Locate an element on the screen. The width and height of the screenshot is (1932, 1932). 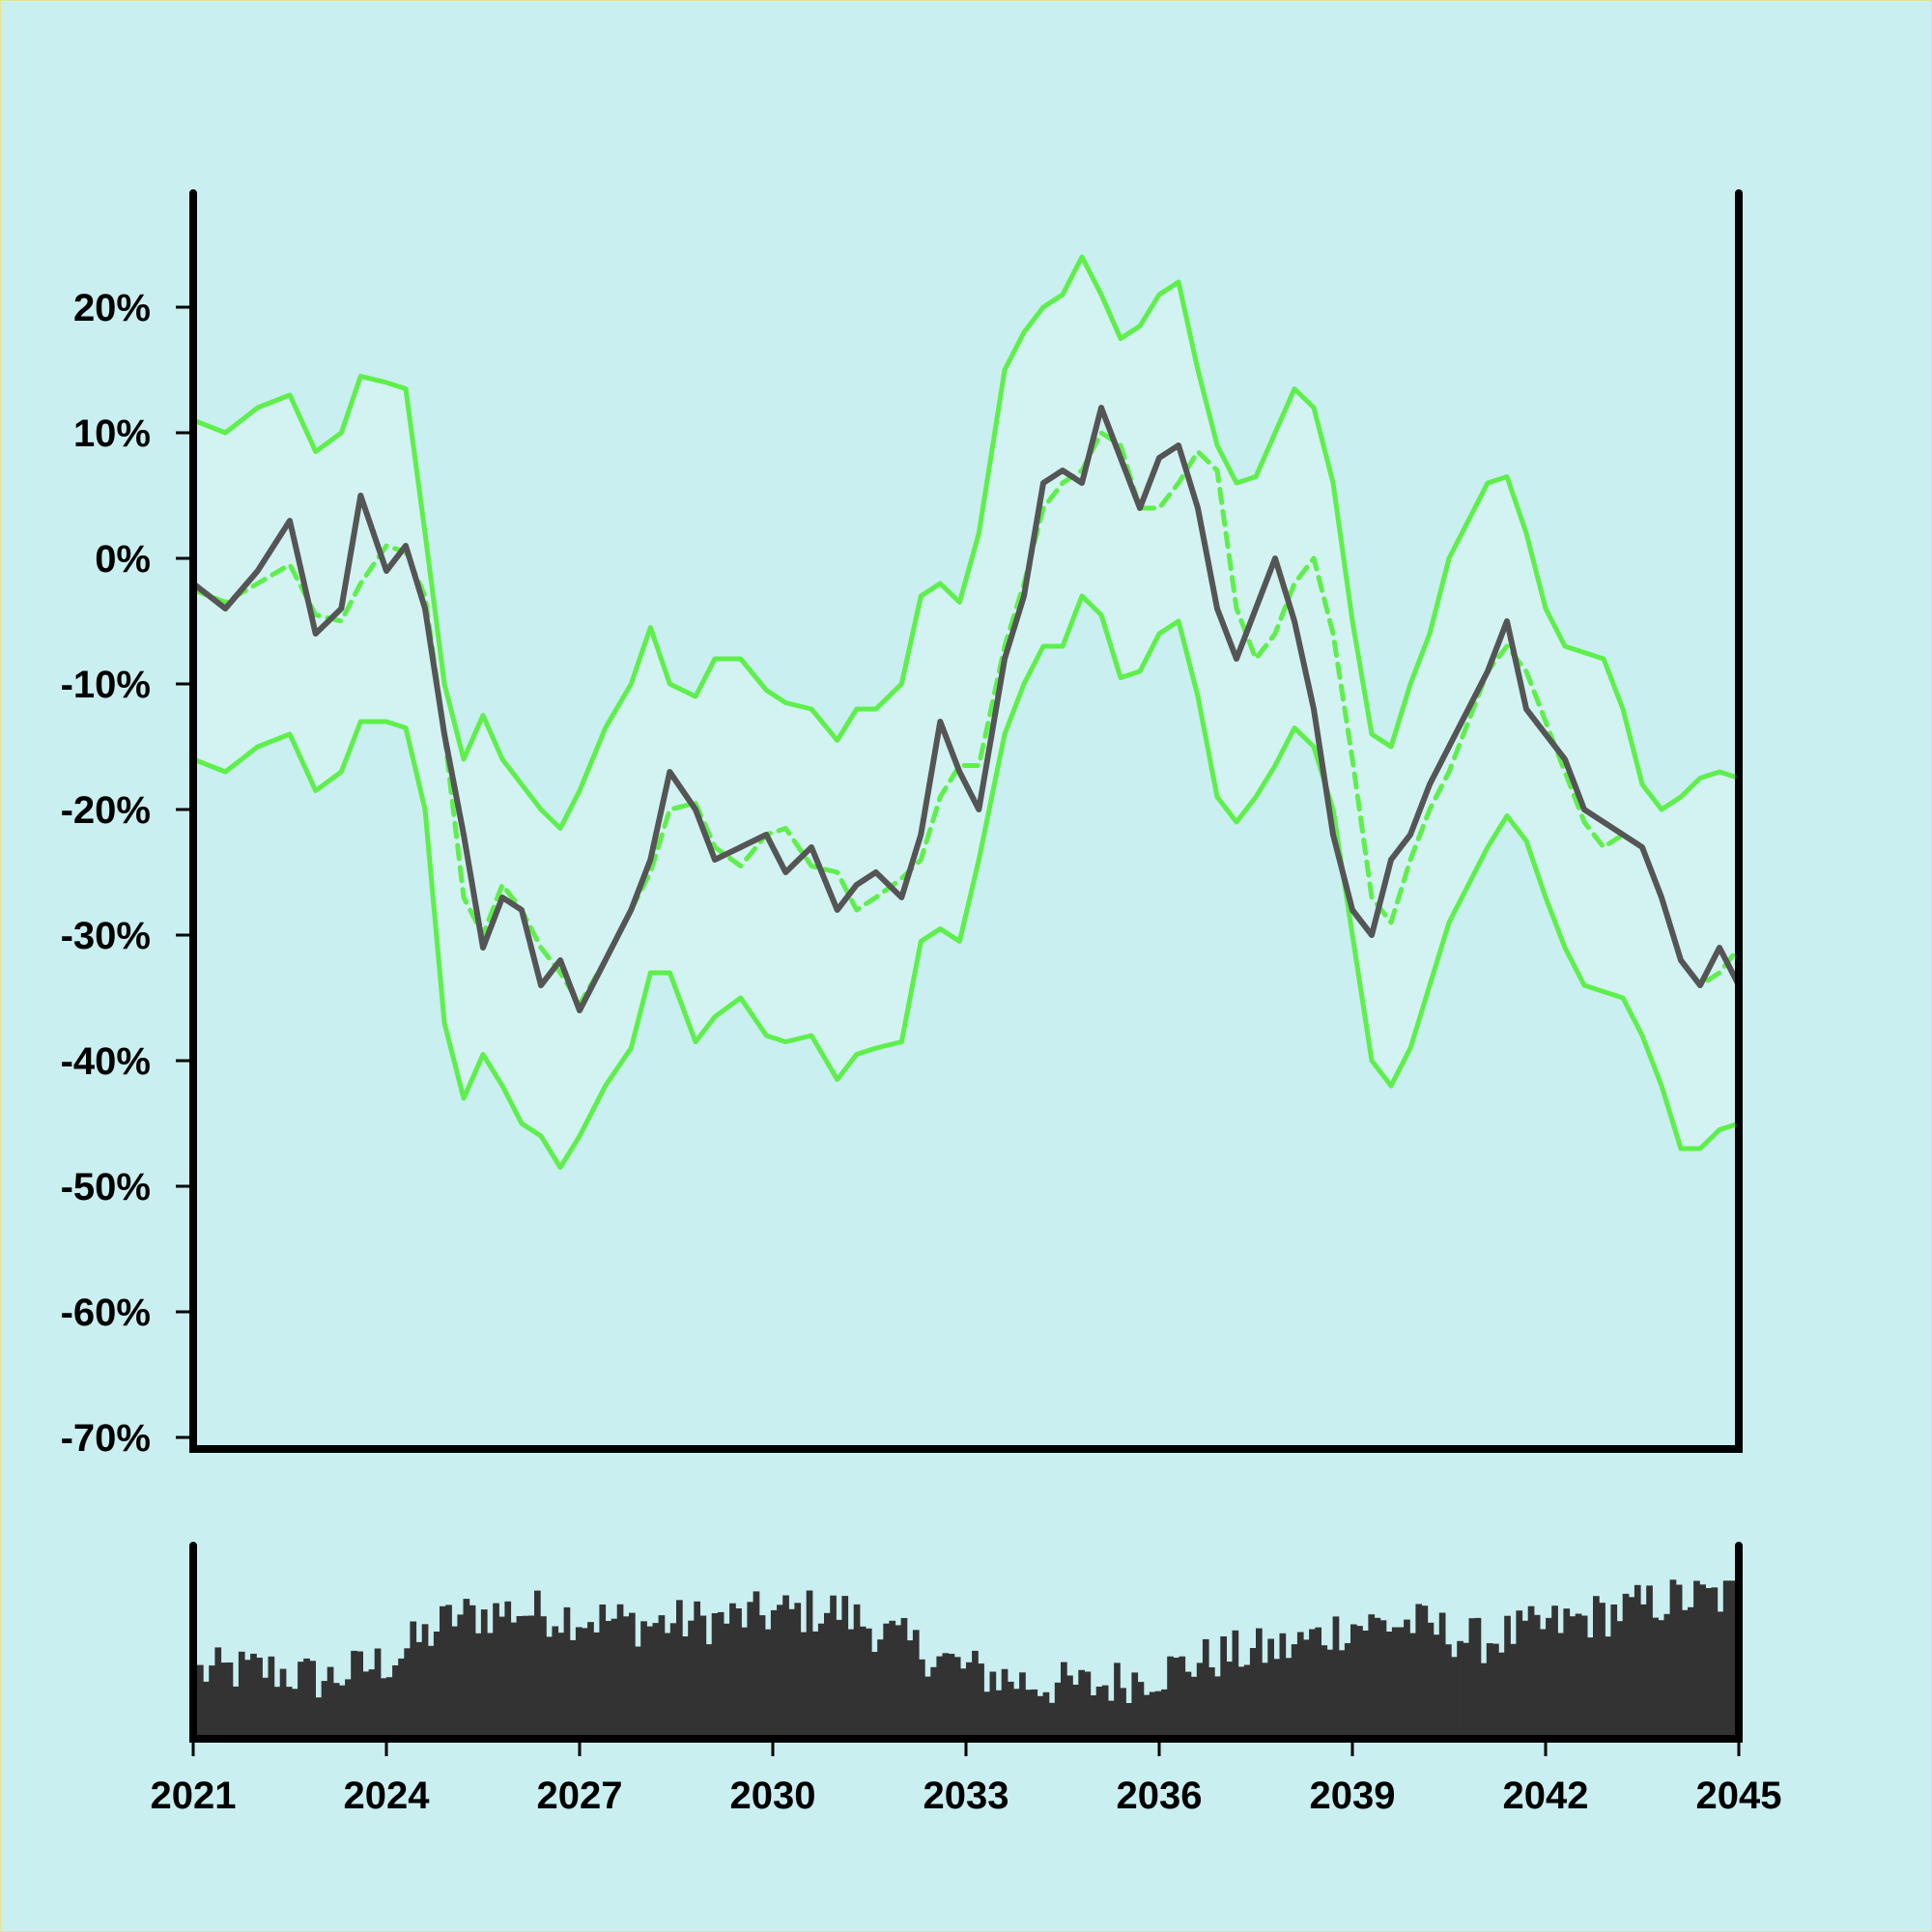
volume-bars is located at coordinates (966, 1659).